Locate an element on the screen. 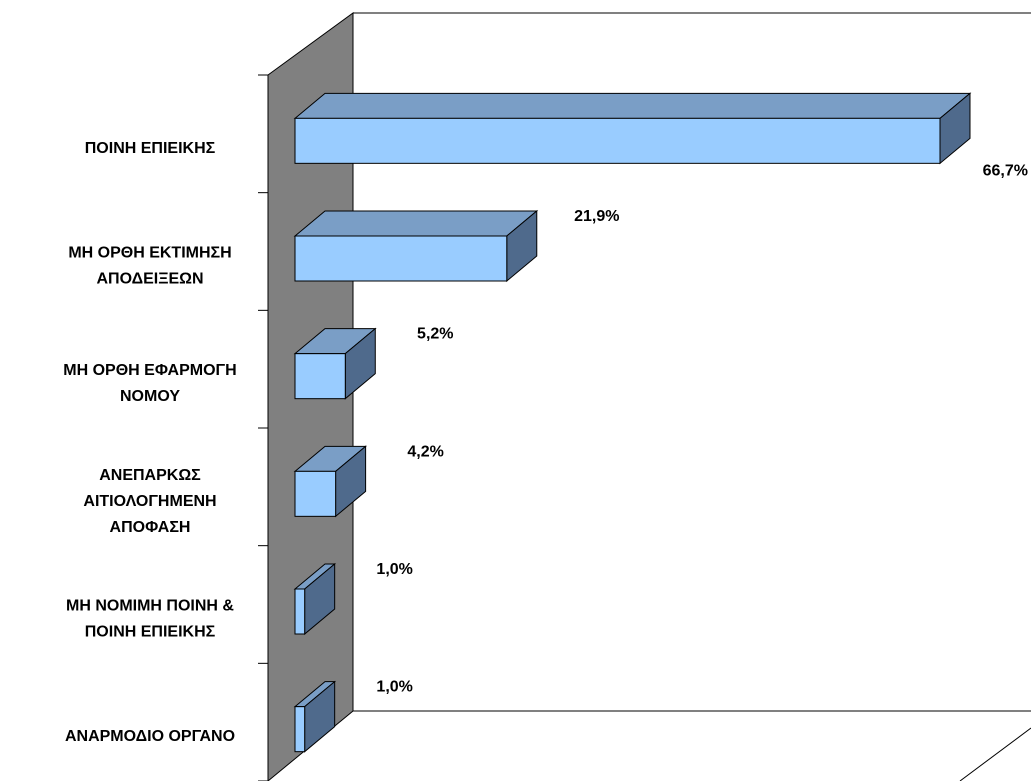 The image size is (1031, 781). category-label-line: ΜΗ ΝΟΜΙΜΗ ΠΟΙΝΗ & is located at coordinates (150, 606).